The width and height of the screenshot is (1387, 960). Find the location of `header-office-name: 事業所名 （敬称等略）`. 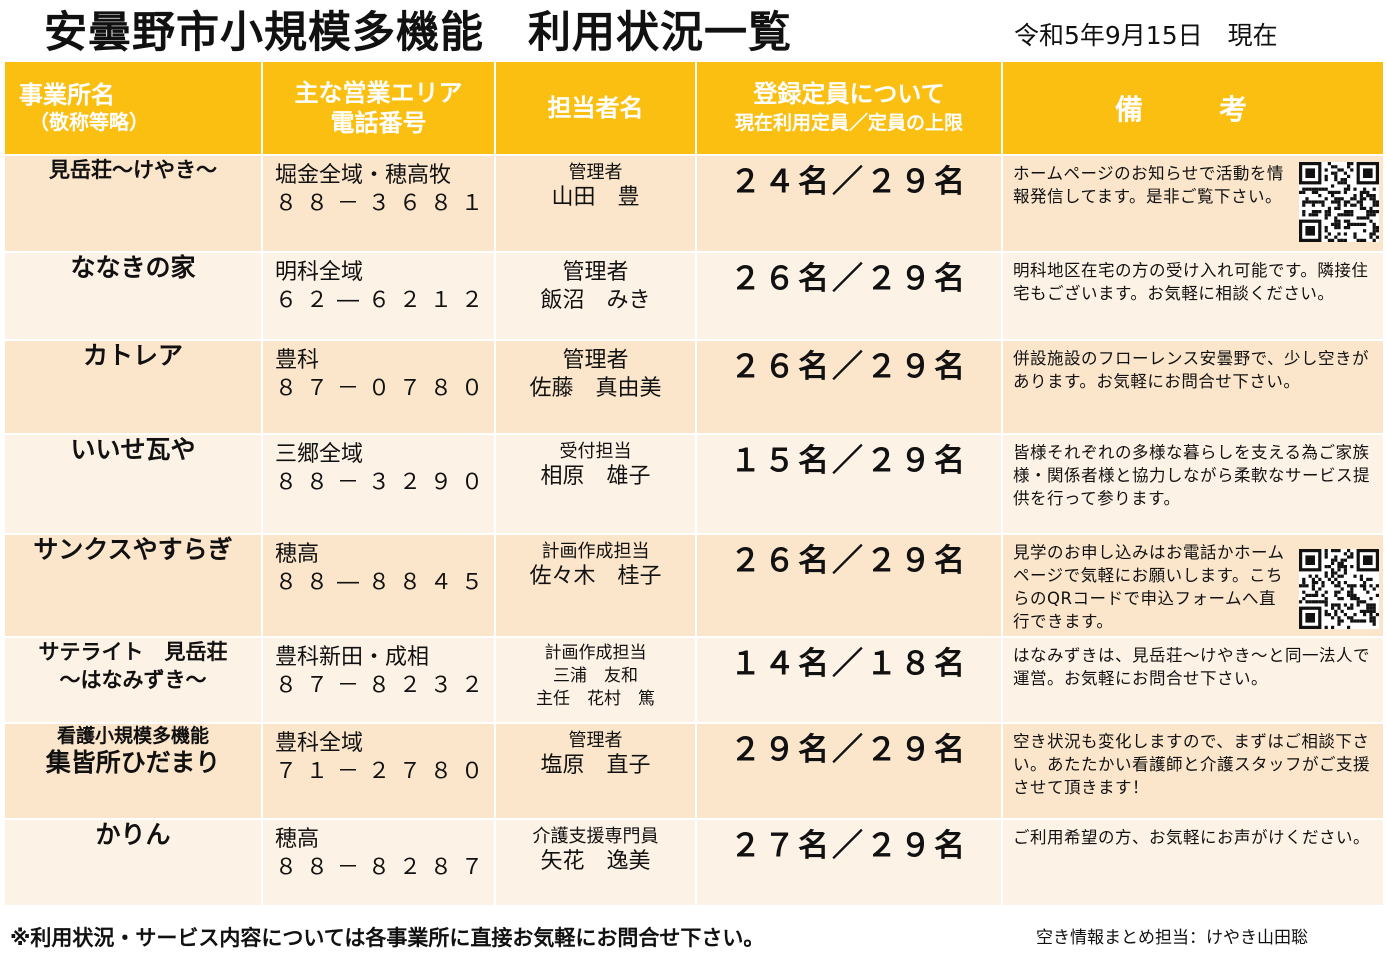

header-office-name: 事業所名 （敬称等略） is located at coordinates (133, 108).